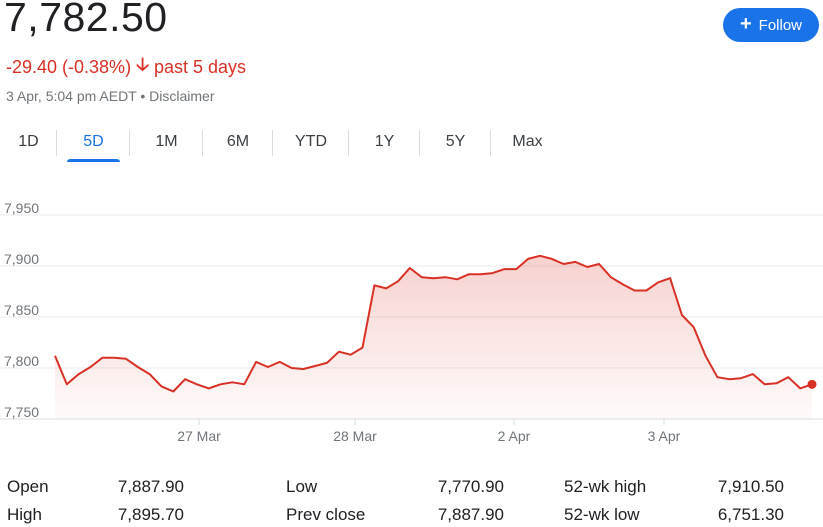 The image size is (823, 527). I want to click on tab-label: 1Y, so click(384, 141).